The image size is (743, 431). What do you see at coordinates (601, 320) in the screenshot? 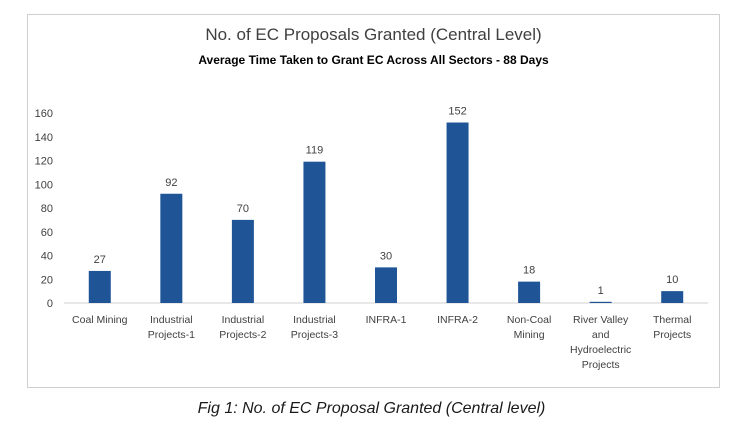
I see `category-label: River Valley` at bounding box center [601, 320].